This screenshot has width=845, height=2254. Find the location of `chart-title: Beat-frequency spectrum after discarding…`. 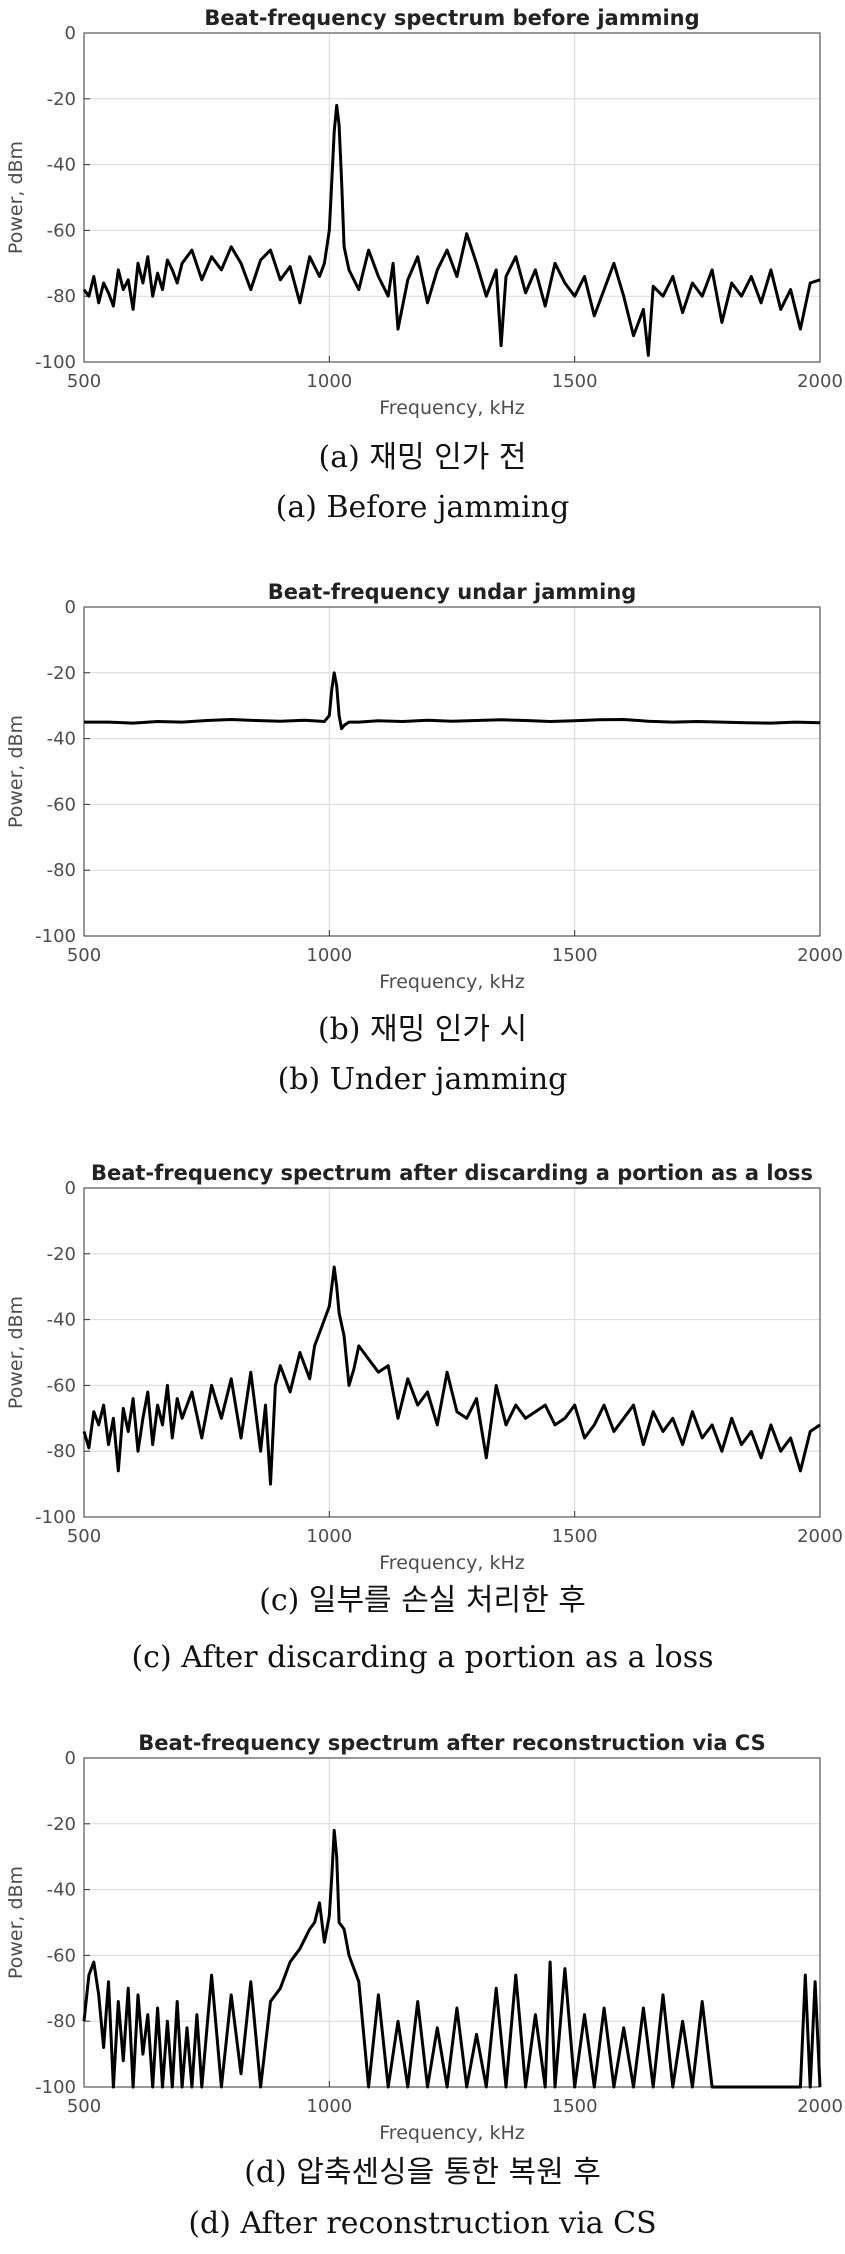

chart-title: Beat-frequency spectrum after discarding… is located at coordinates (452, 1173).